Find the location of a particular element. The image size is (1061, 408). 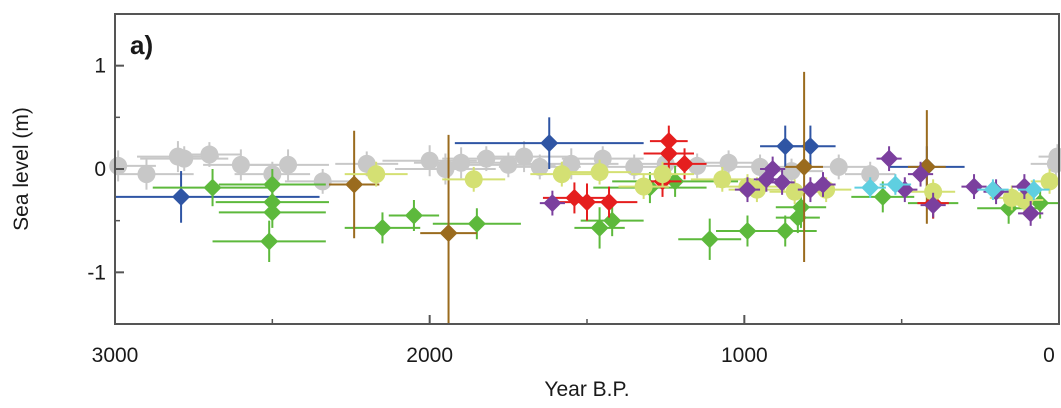

x-tick-label: 1000 is located at coordinates (744, 355).